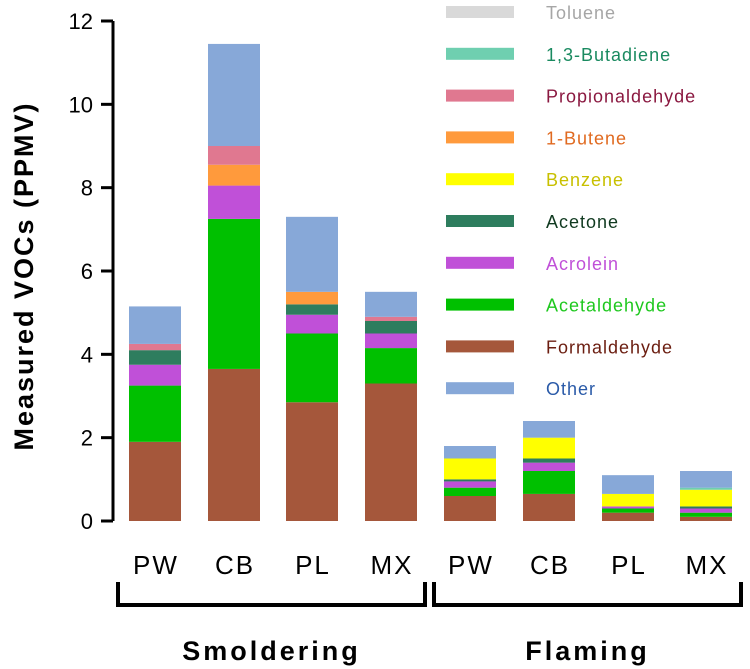 This screenshot has height=669, width=750. I want to click on bar-segment-other-pl-smoldering, so click(312, 254).